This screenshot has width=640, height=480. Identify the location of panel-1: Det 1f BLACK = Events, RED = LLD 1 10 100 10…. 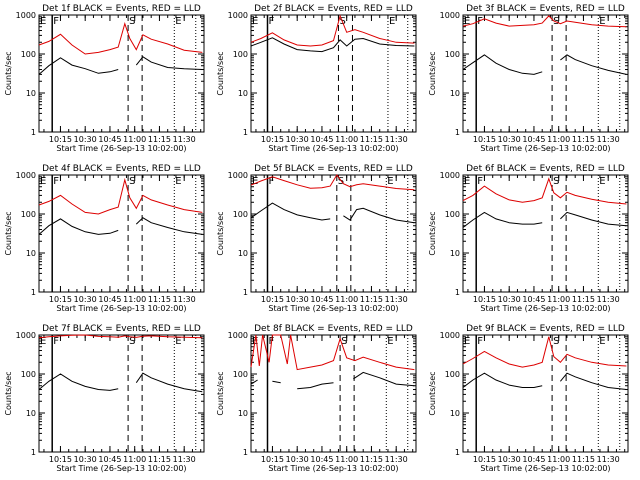
(104, 78).